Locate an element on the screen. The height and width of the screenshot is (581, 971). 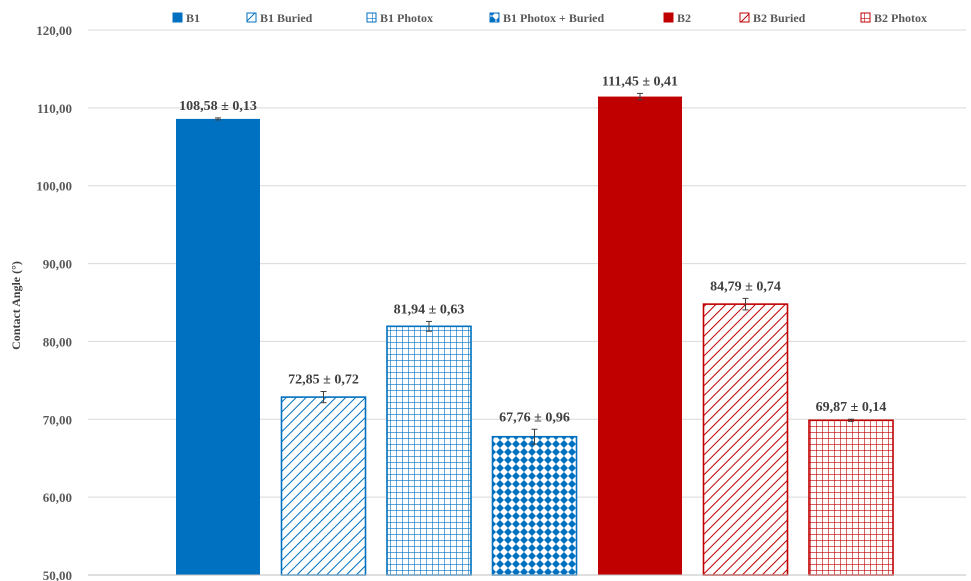
bar-b2-buried is located at coordinates (745, 439).